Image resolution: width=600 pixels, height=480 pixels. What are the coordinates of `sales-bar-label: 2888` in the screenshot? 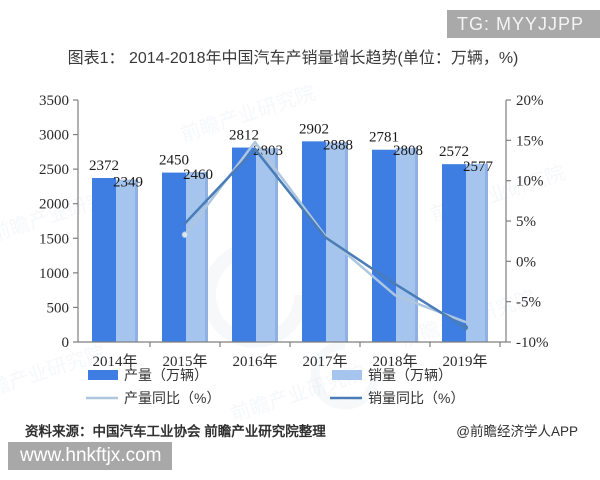 It's located at (338, 145).